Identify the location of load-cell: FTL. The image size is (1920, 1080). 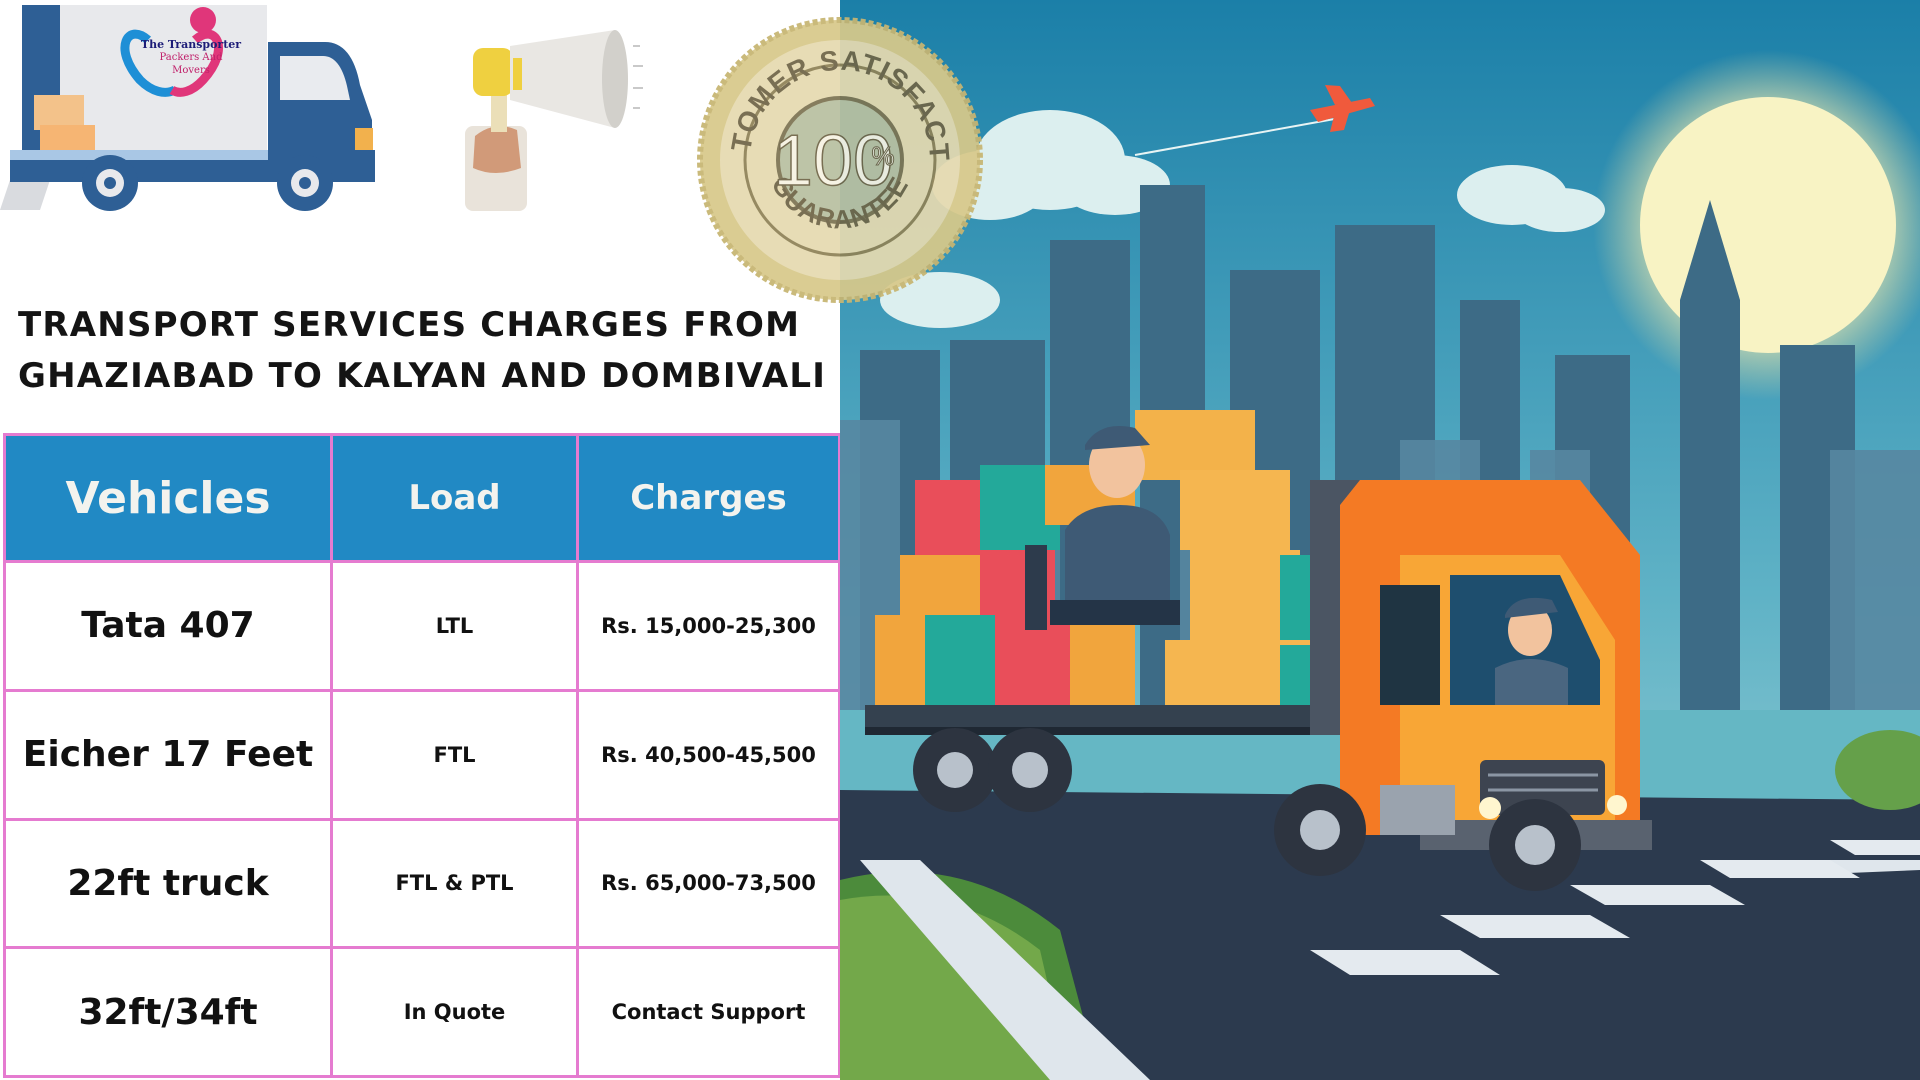
(454, 754).